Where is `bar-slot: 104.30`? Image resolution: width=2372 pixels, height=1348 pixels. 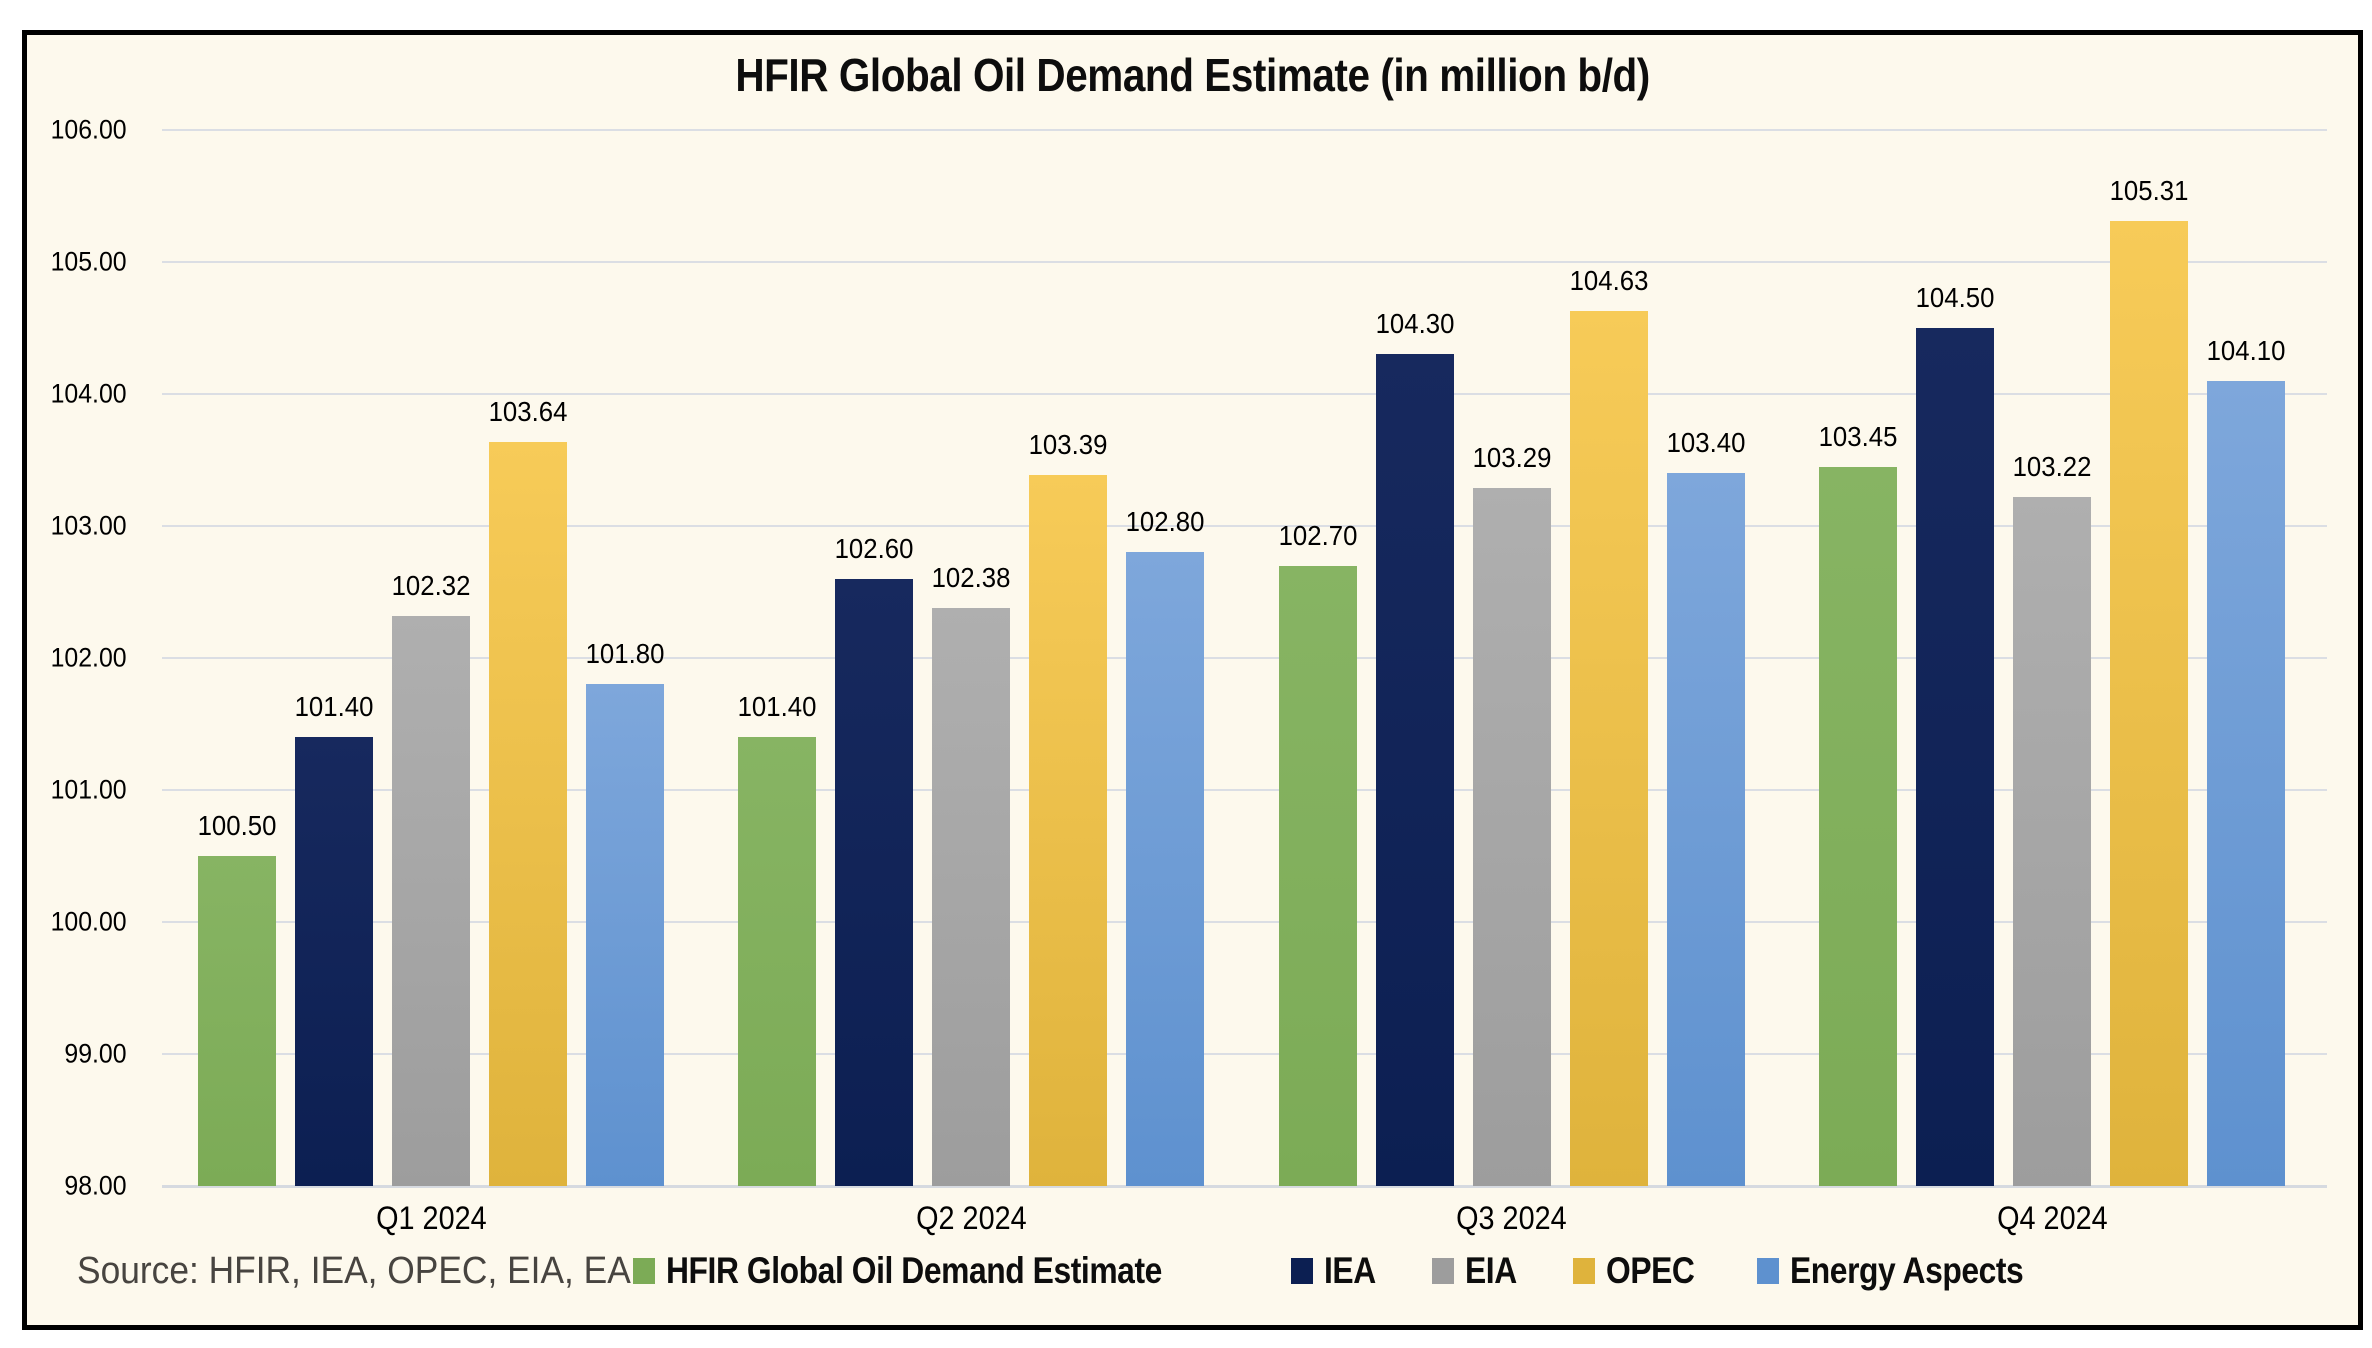
bar-slot: 104.30 is located at coordinates (1414, 658).